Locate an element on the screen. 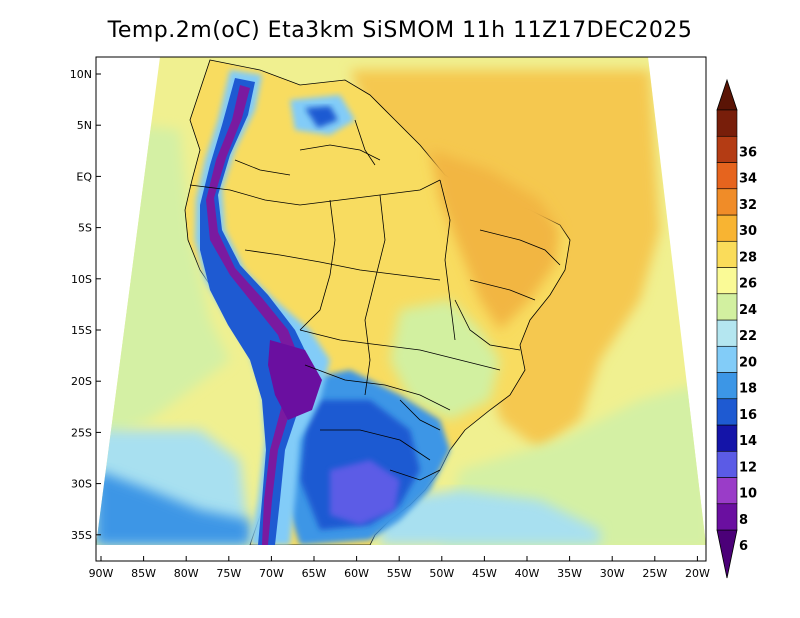  colorbar-label: 32 is located at coordinates (748, 205).